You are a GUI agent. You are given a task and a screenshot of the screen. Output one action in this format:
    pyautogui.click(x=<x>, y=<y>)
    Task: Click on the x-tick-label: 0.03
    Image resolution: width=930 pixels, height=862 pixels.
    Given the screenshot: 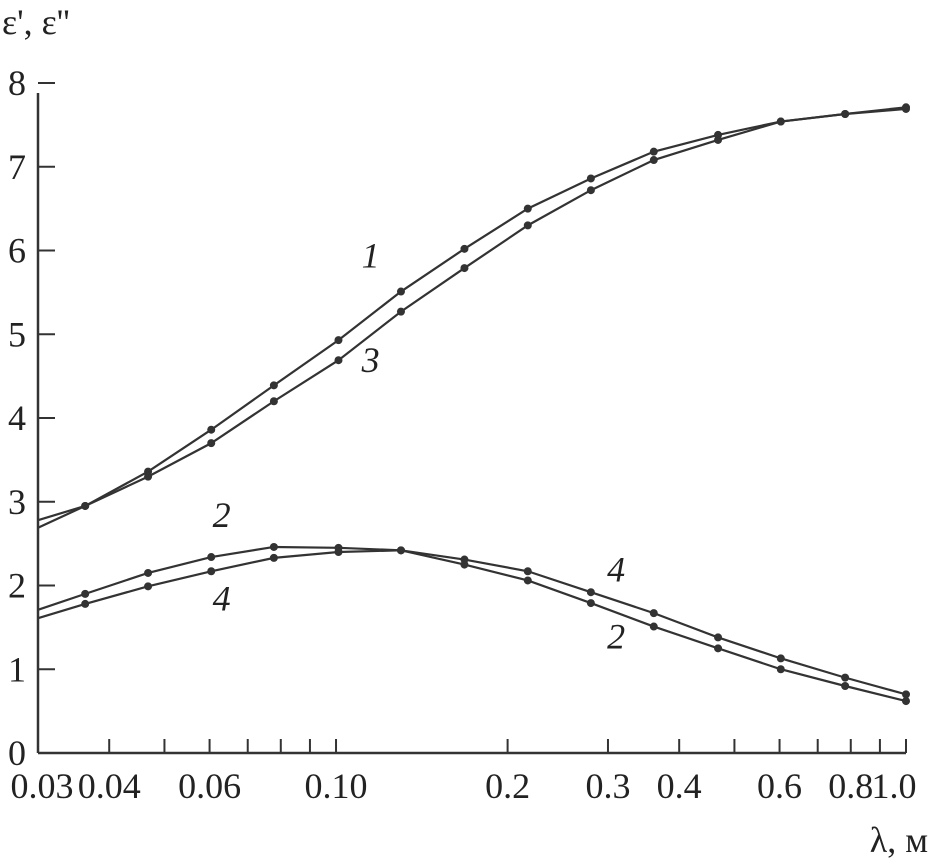 What is the action you would take?
    pyautogui.click(x=42, y=786)
    